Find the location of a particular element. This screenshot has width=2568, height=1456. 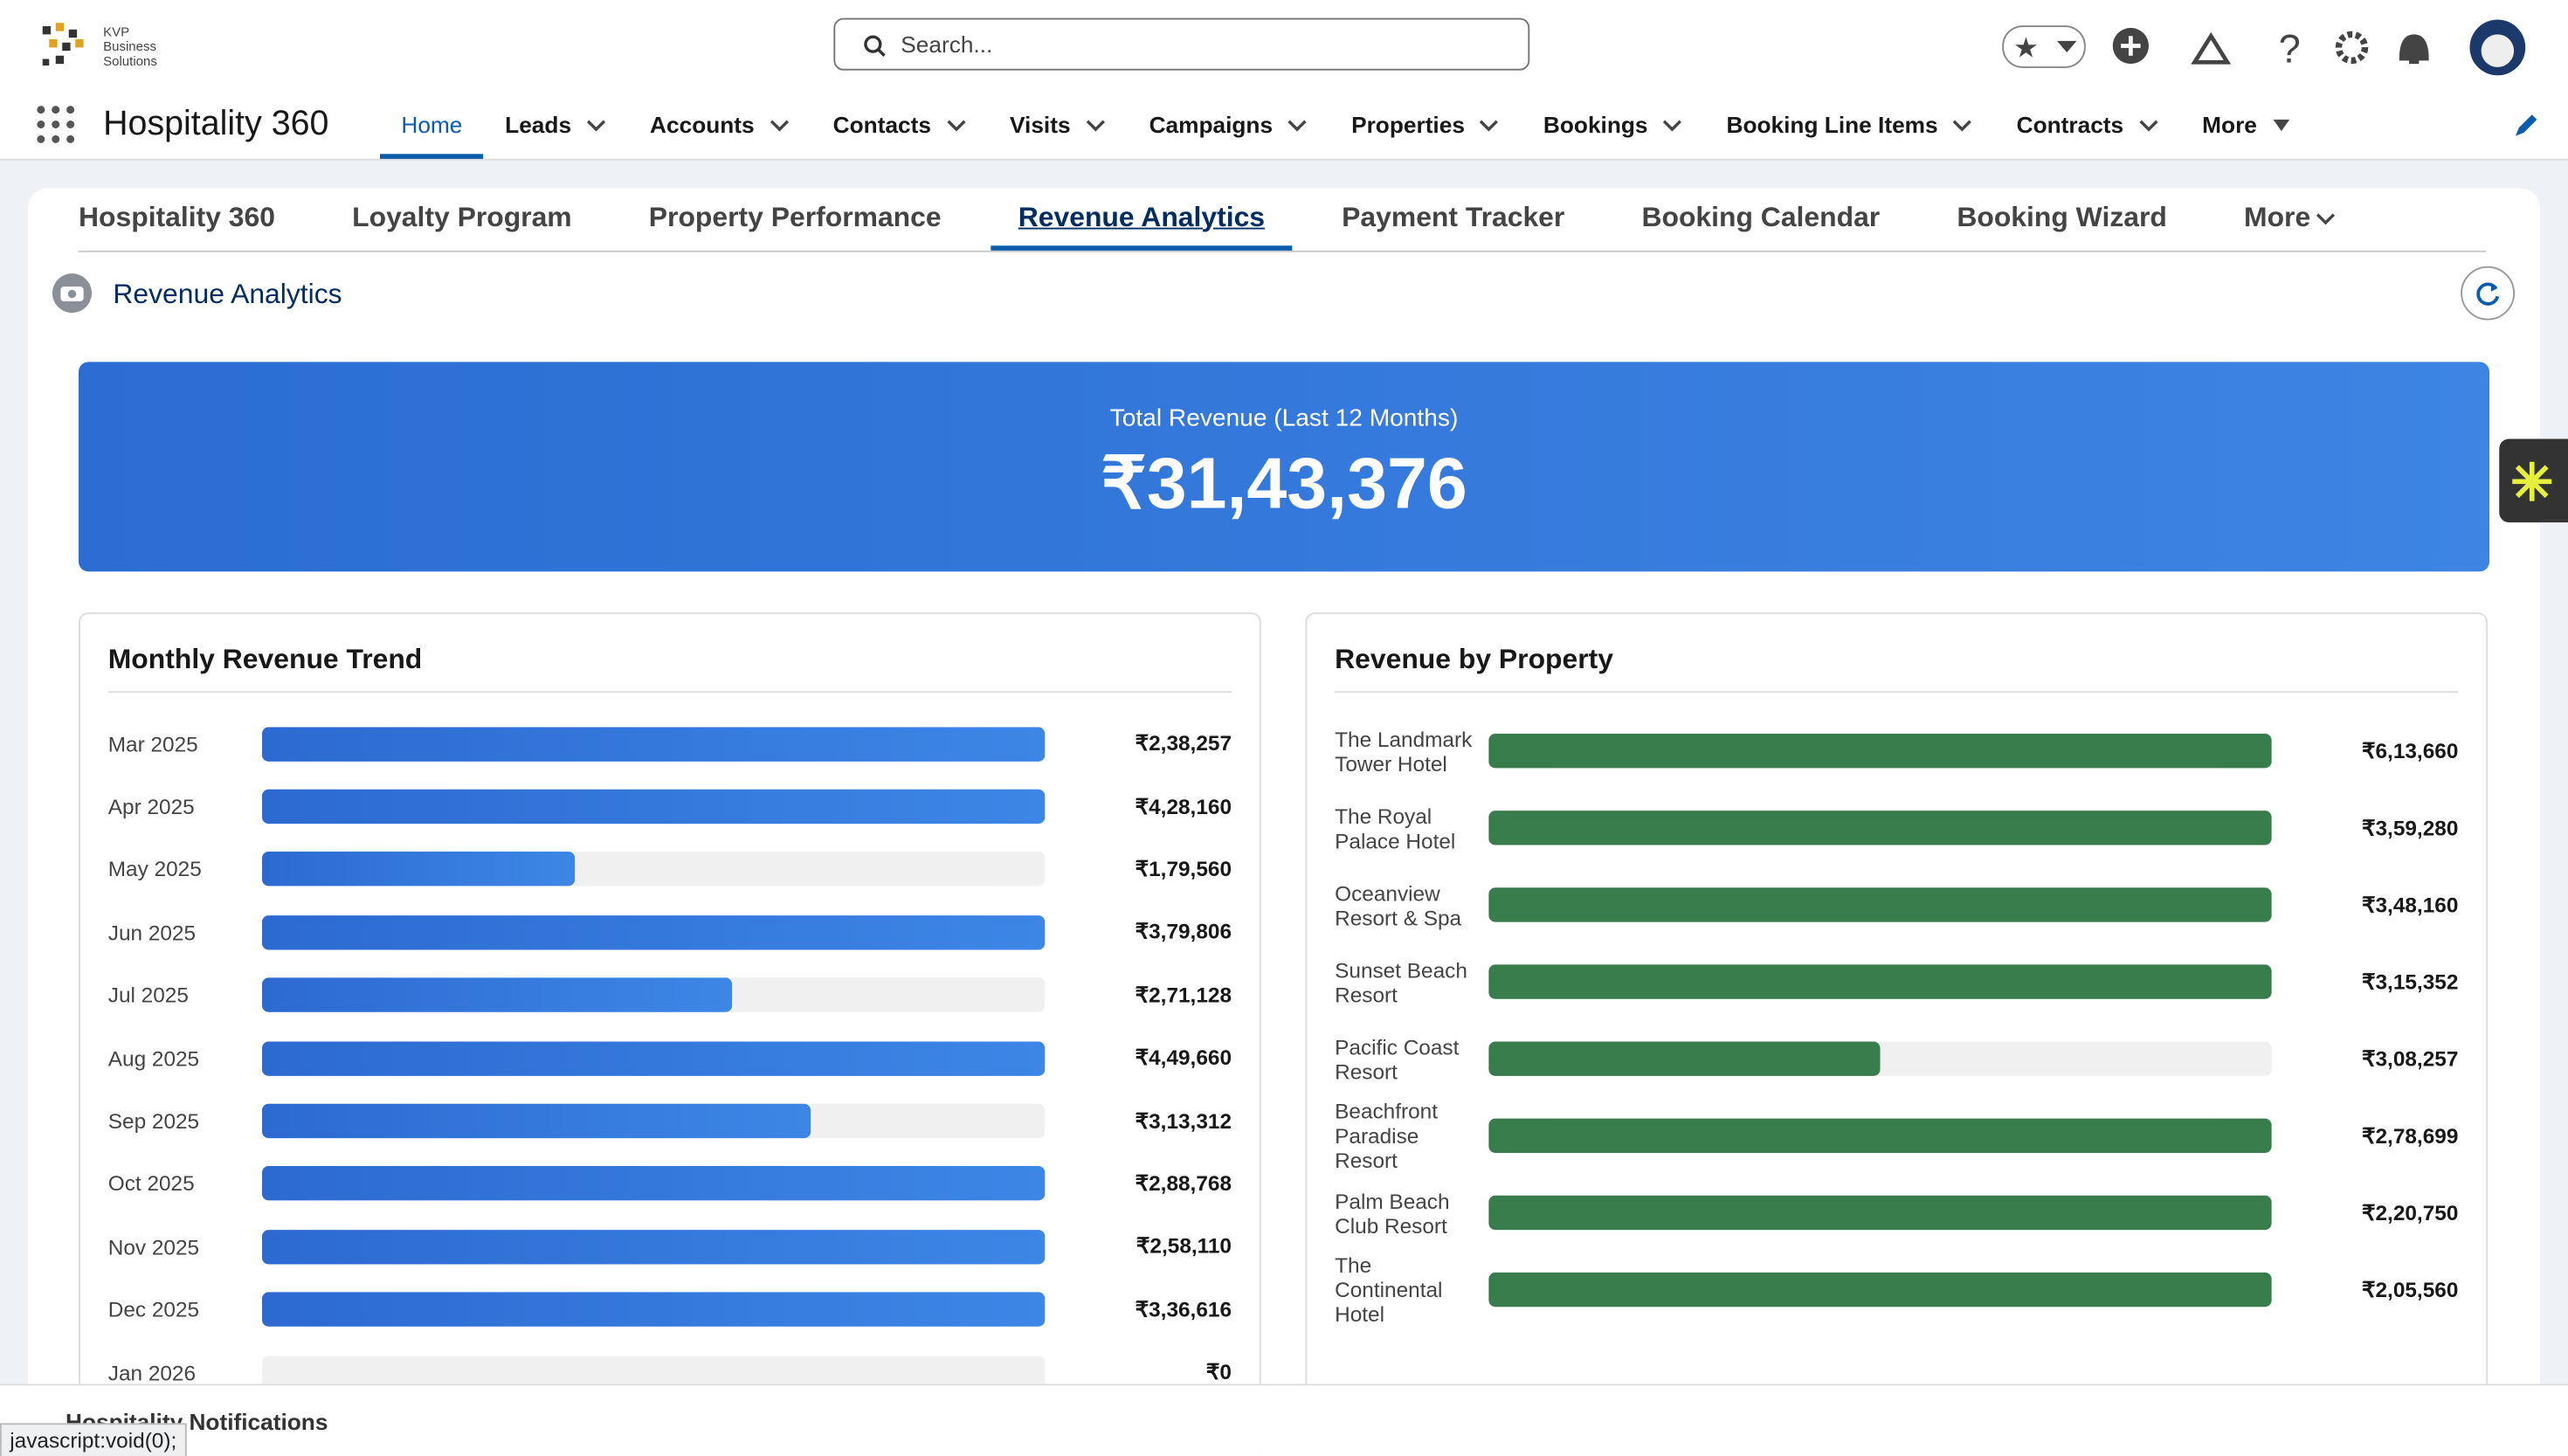

tab: More is located at coordinates (2290, 220).